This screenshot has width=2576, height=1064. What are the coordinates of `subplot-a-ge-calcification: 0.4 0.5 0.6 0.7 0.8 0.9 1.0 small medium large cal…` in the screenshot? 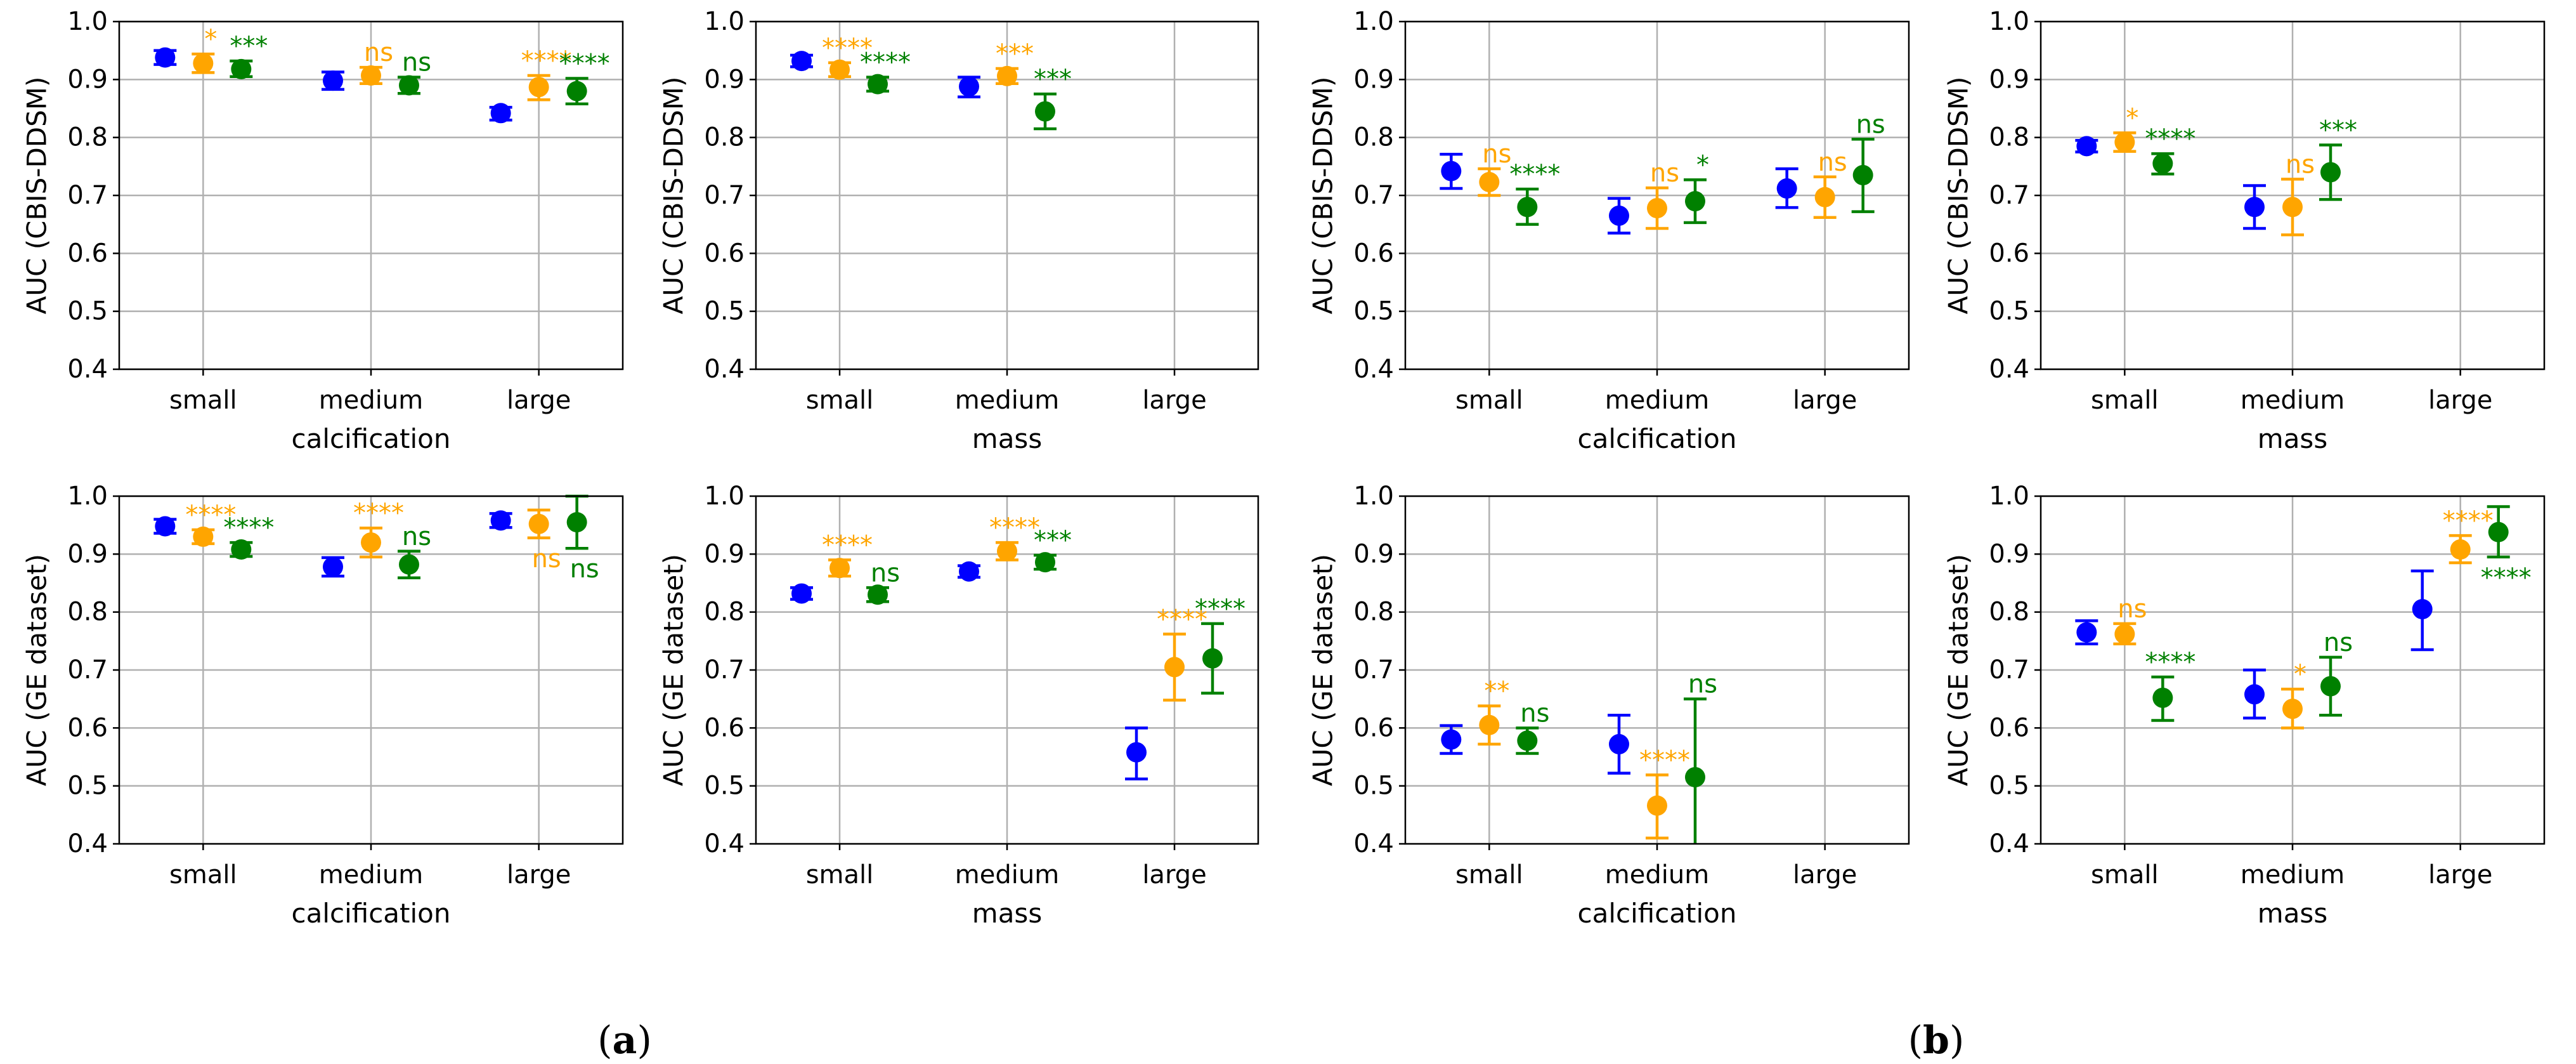 It's located at (323, 705).